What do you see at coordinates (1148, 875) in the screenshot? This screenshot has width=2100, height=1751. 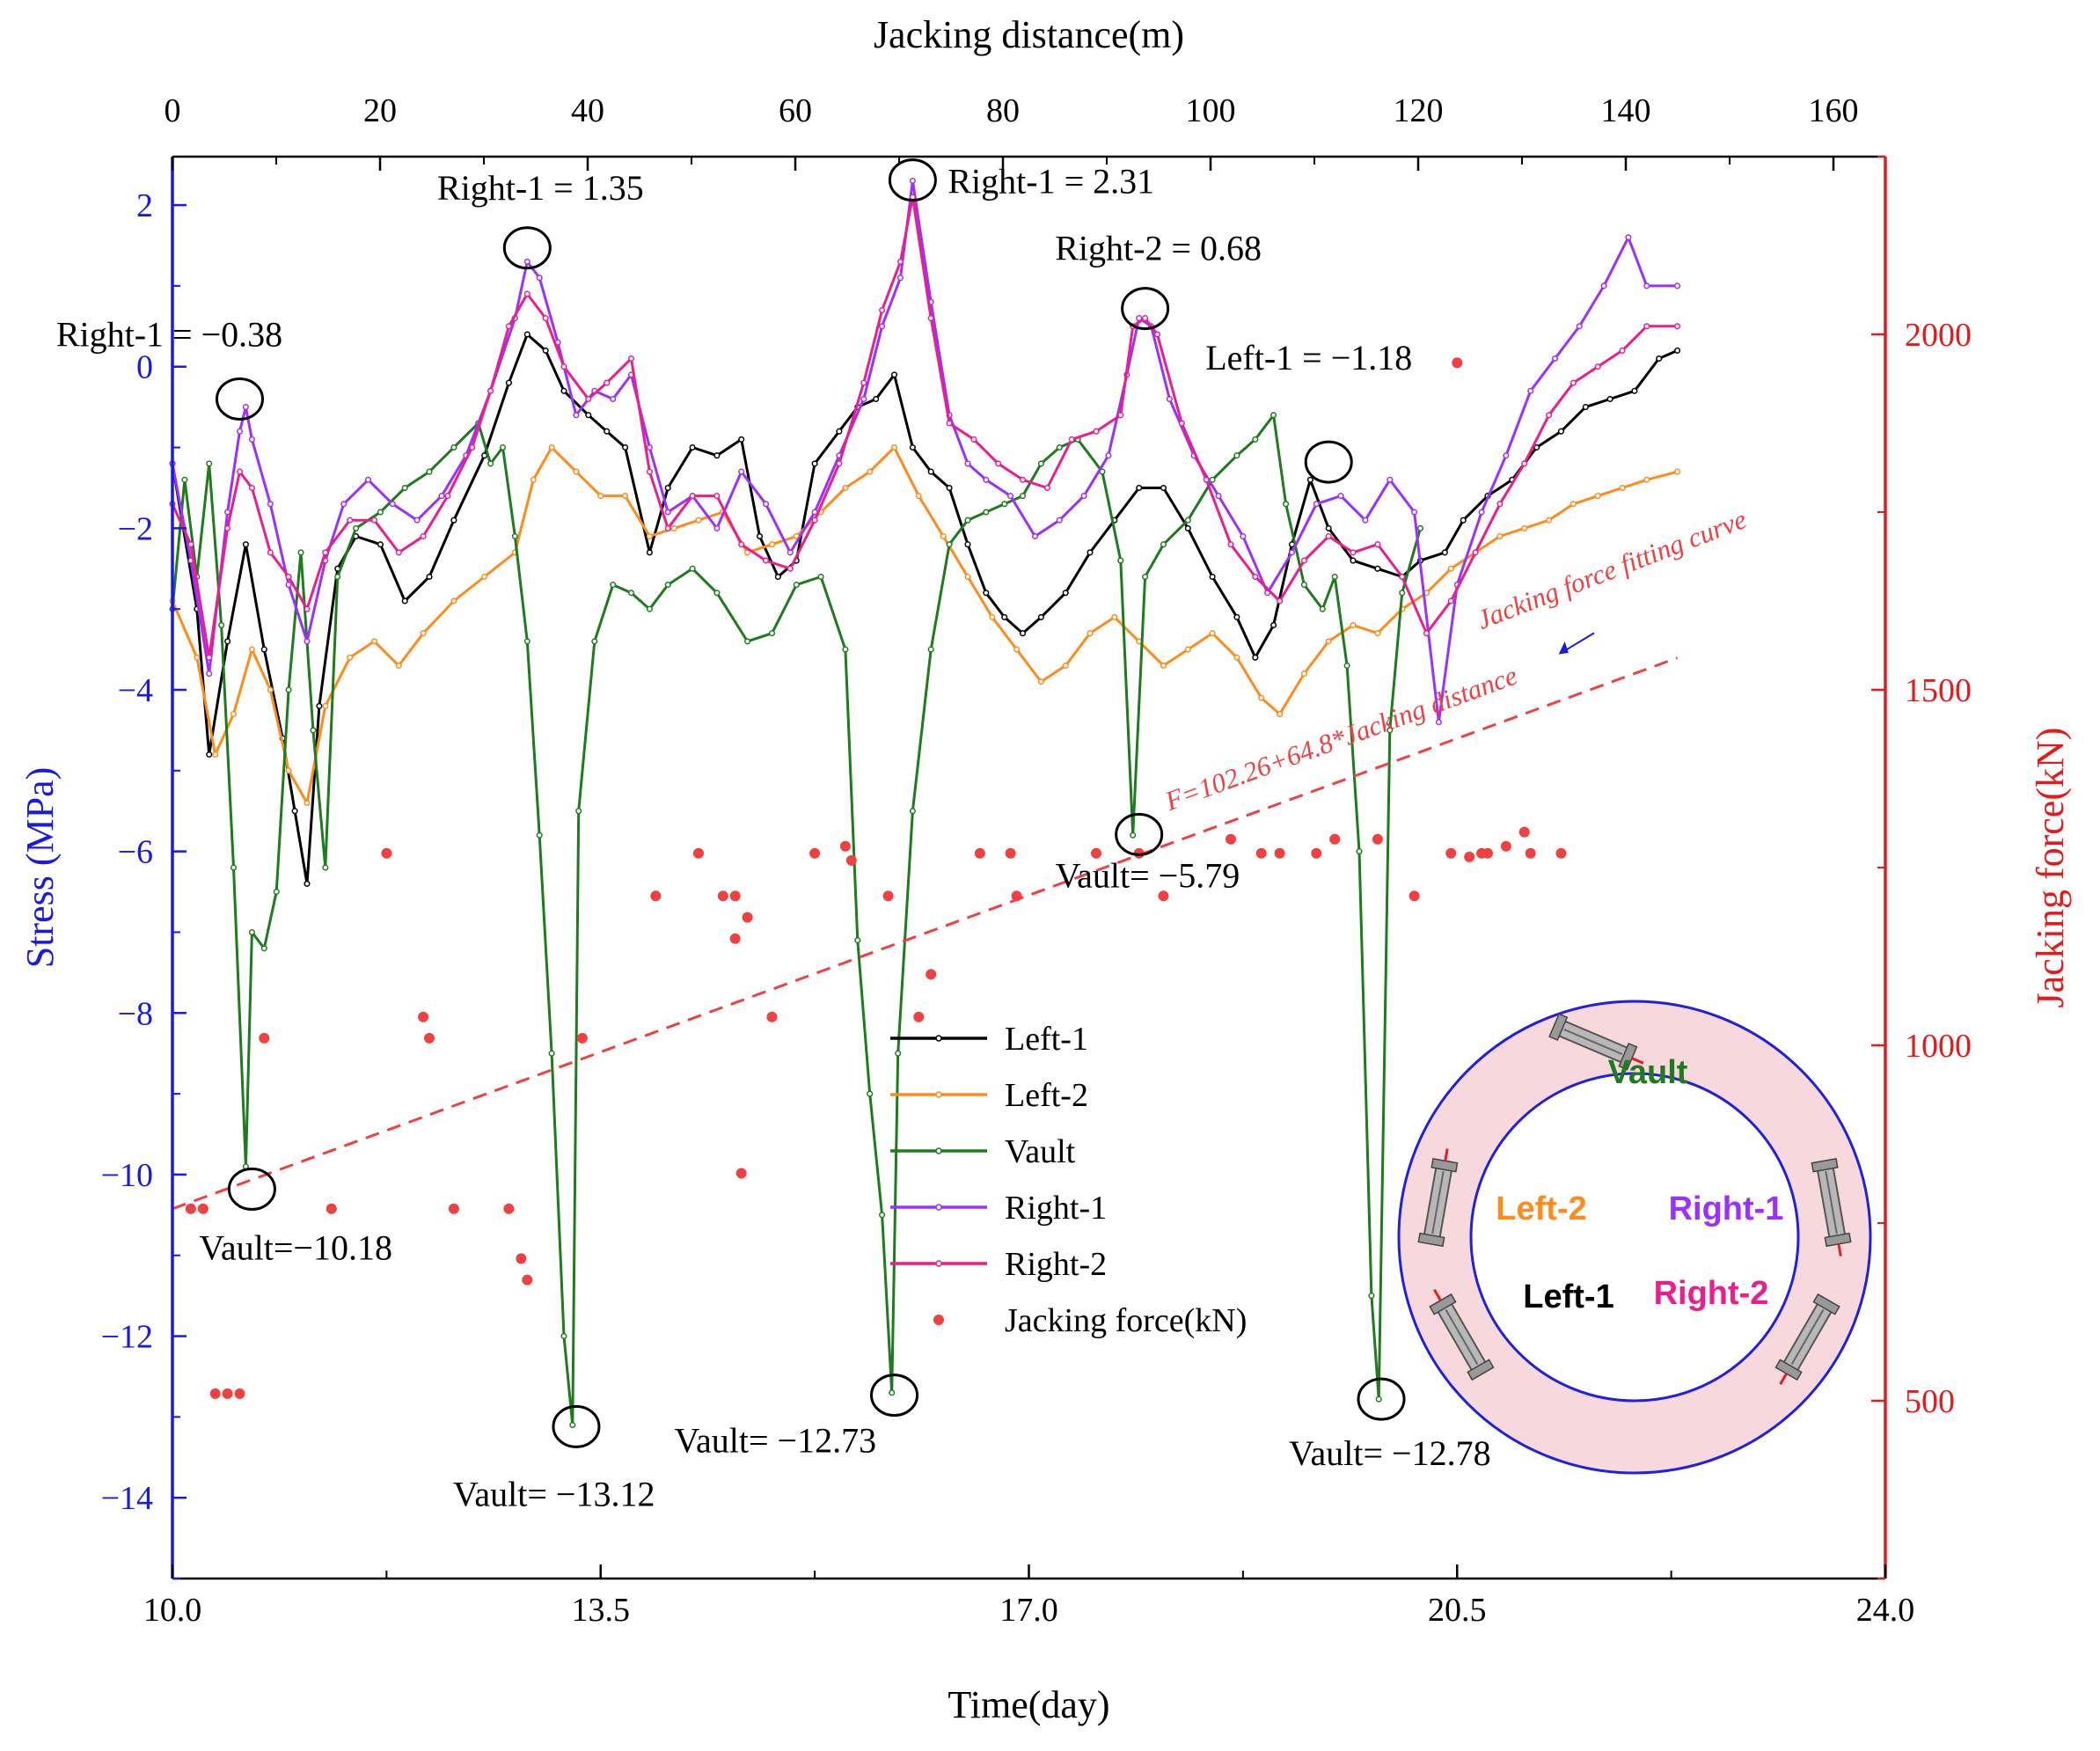 I see `annotation-label: Vault= −5.79` at bounding box center [1148, 875].